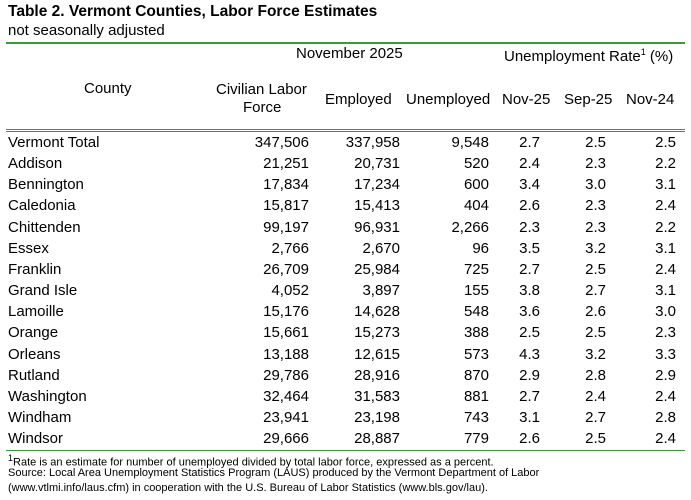  I want to click on cell-unemployed: 520, so click(476, 164).